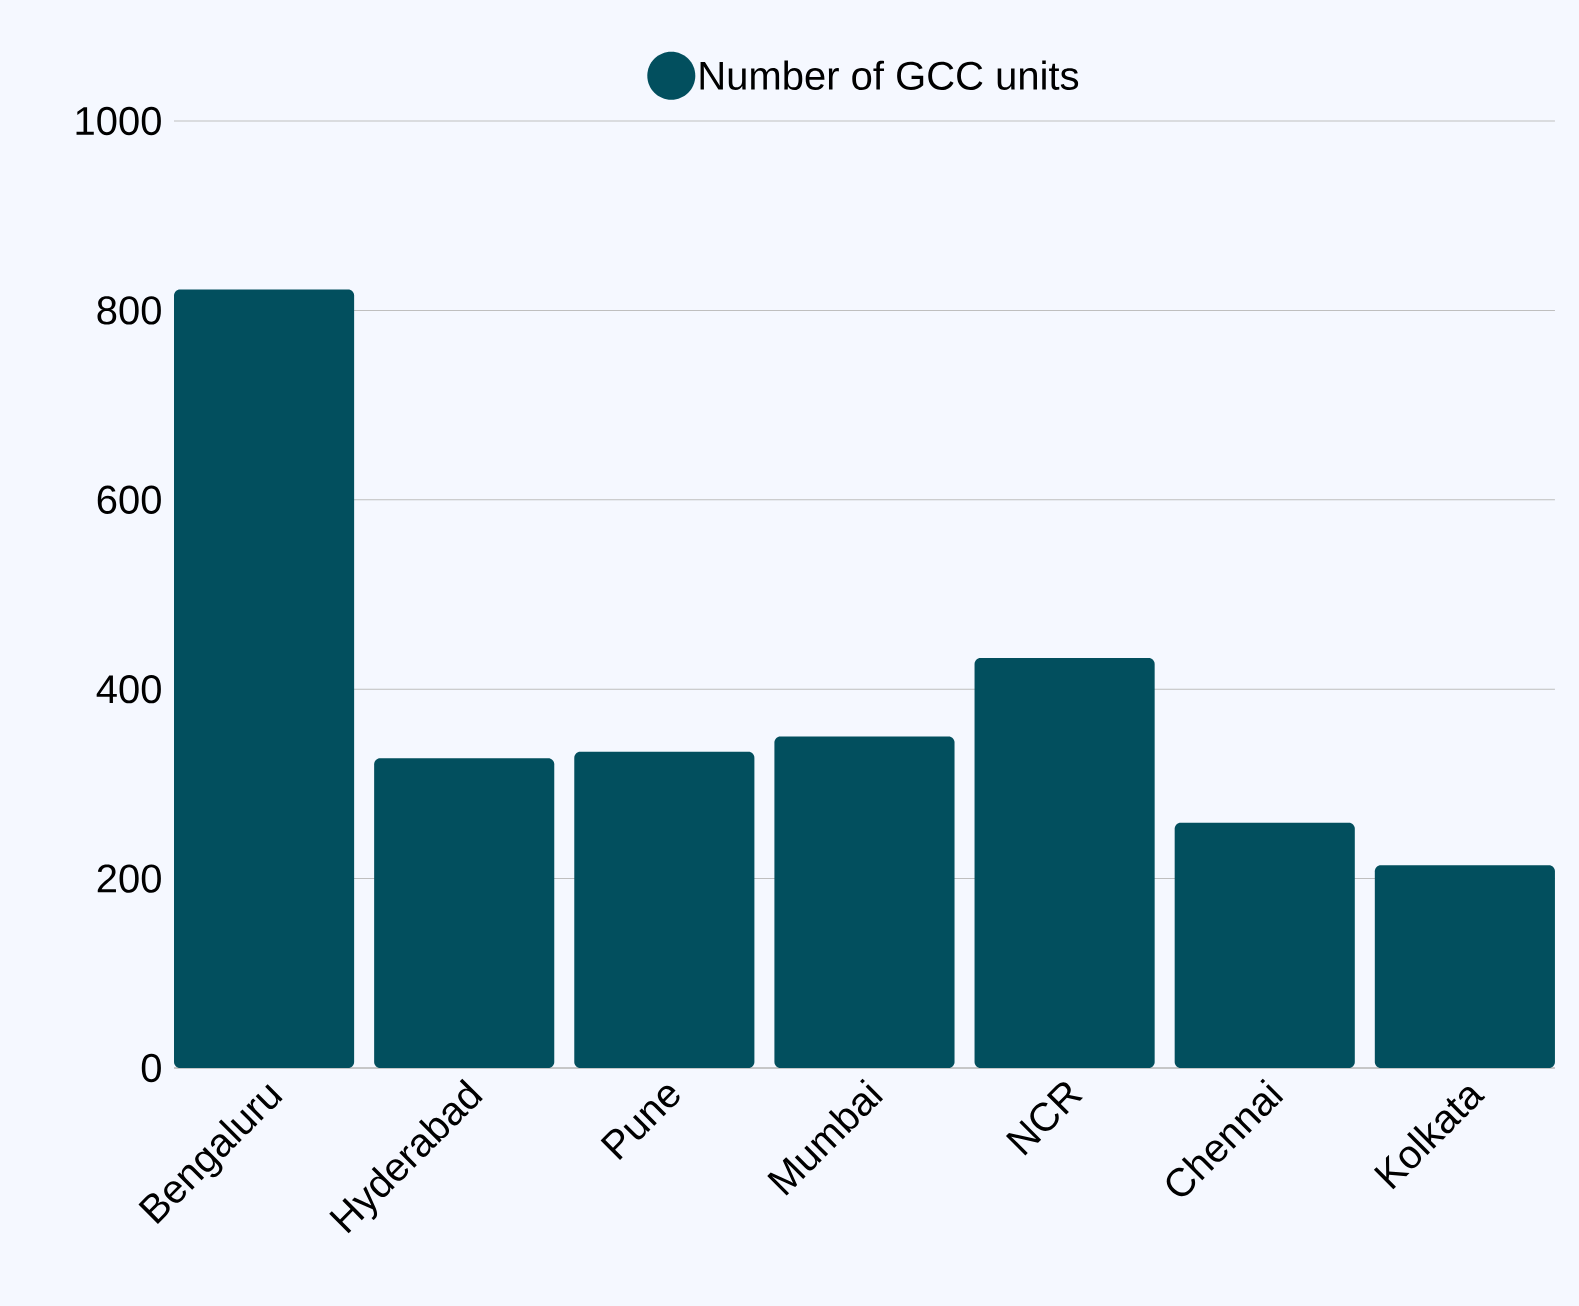  What do you see at coordinates (129, 878) in the screenshot?
I see `y-tick-label: 200` at bounding box center [129, 878].